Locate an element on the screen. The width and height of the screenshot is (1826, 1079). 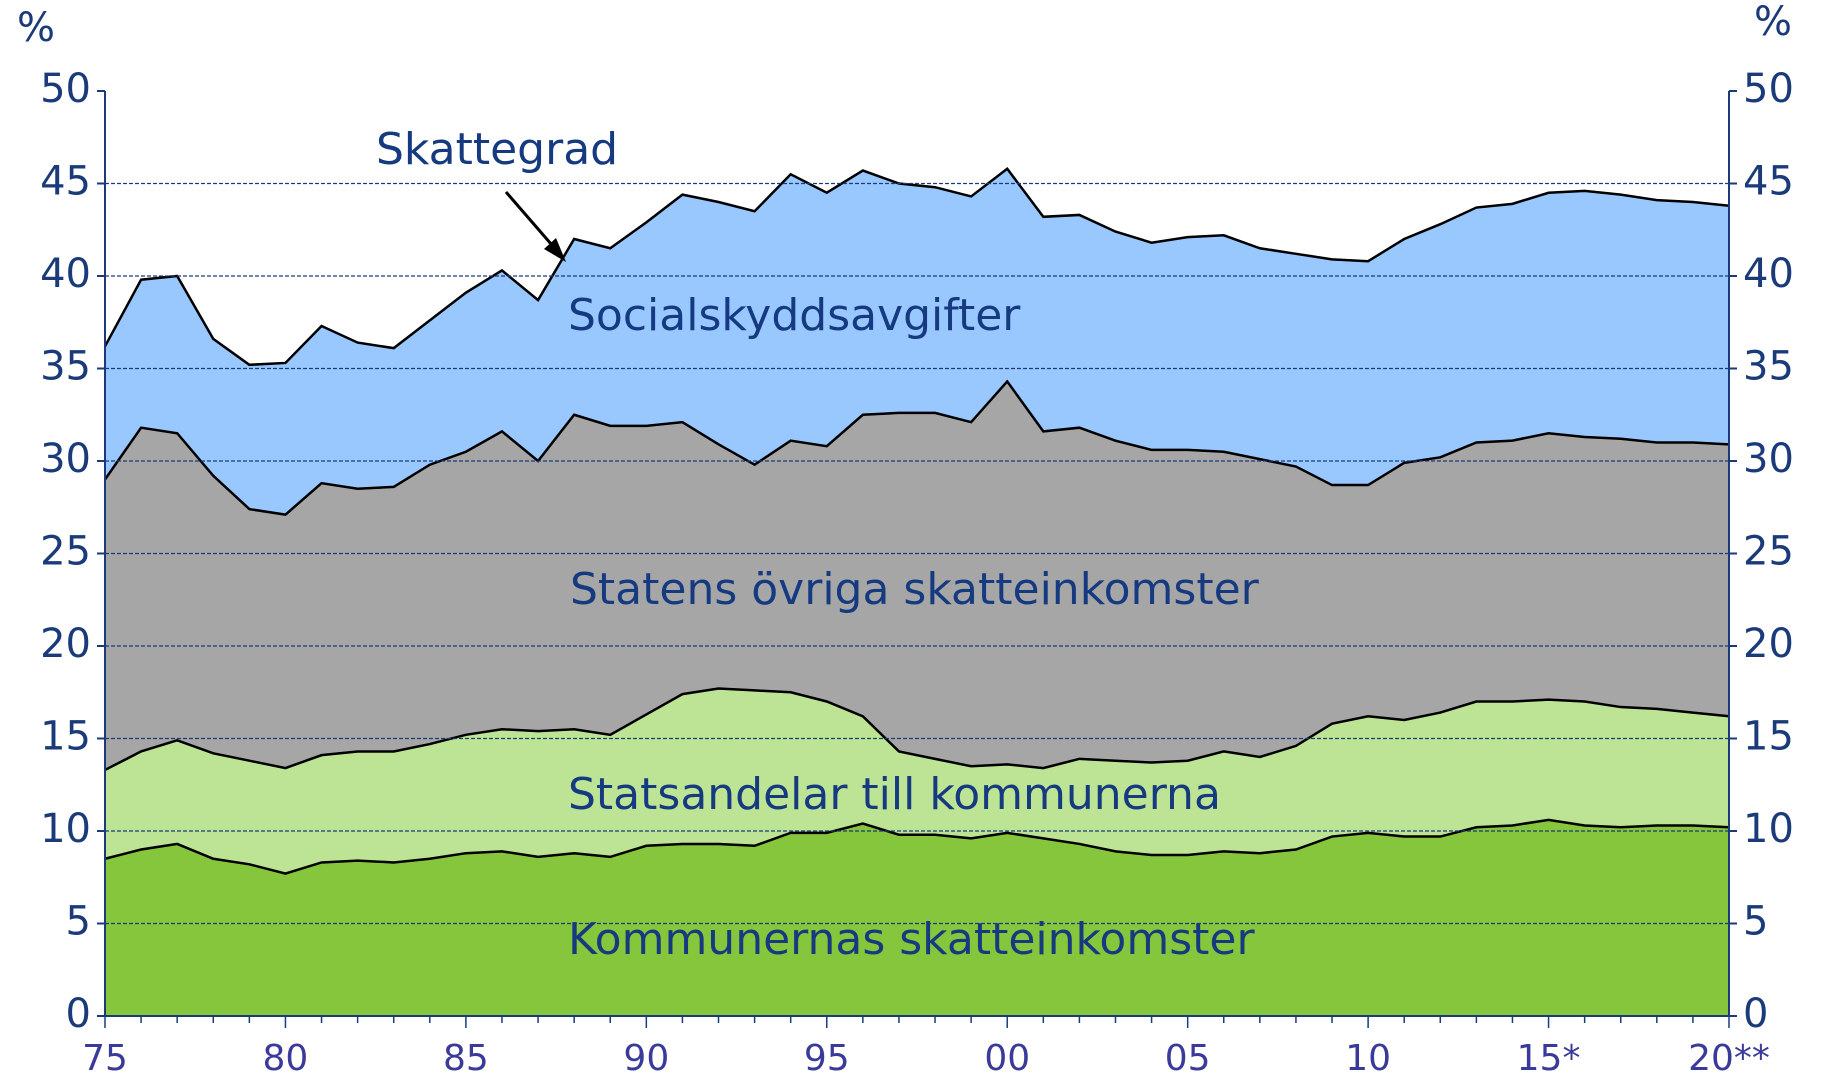
y2-tick-label: 30 is located at coordinates (1768, 459).